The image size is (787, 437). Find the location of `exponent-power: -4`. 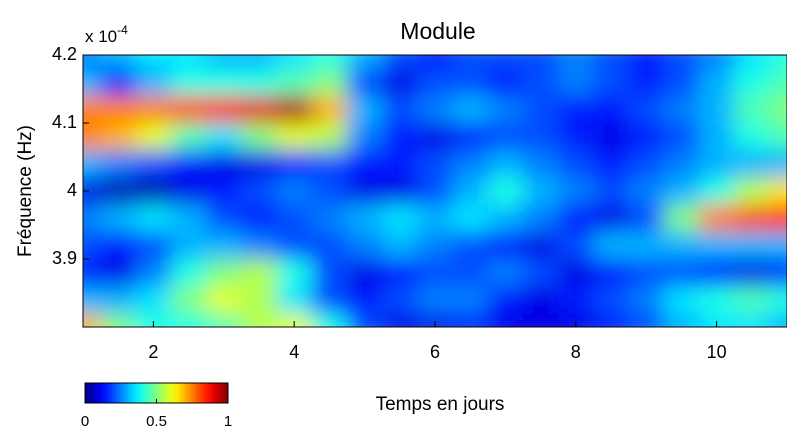

exponent-power: -4 is located at coordinates (122, 30).